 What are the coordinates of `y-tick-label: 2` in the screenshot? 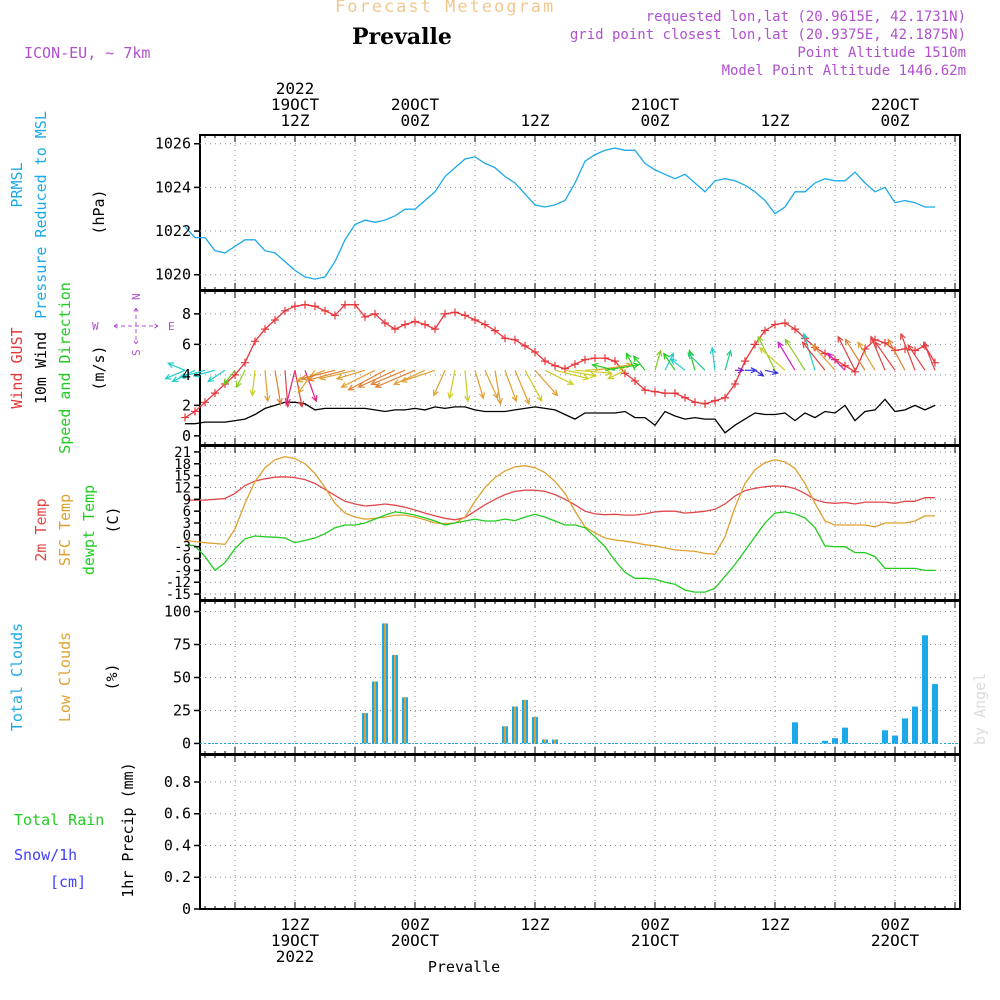 It's located at (186, 405).